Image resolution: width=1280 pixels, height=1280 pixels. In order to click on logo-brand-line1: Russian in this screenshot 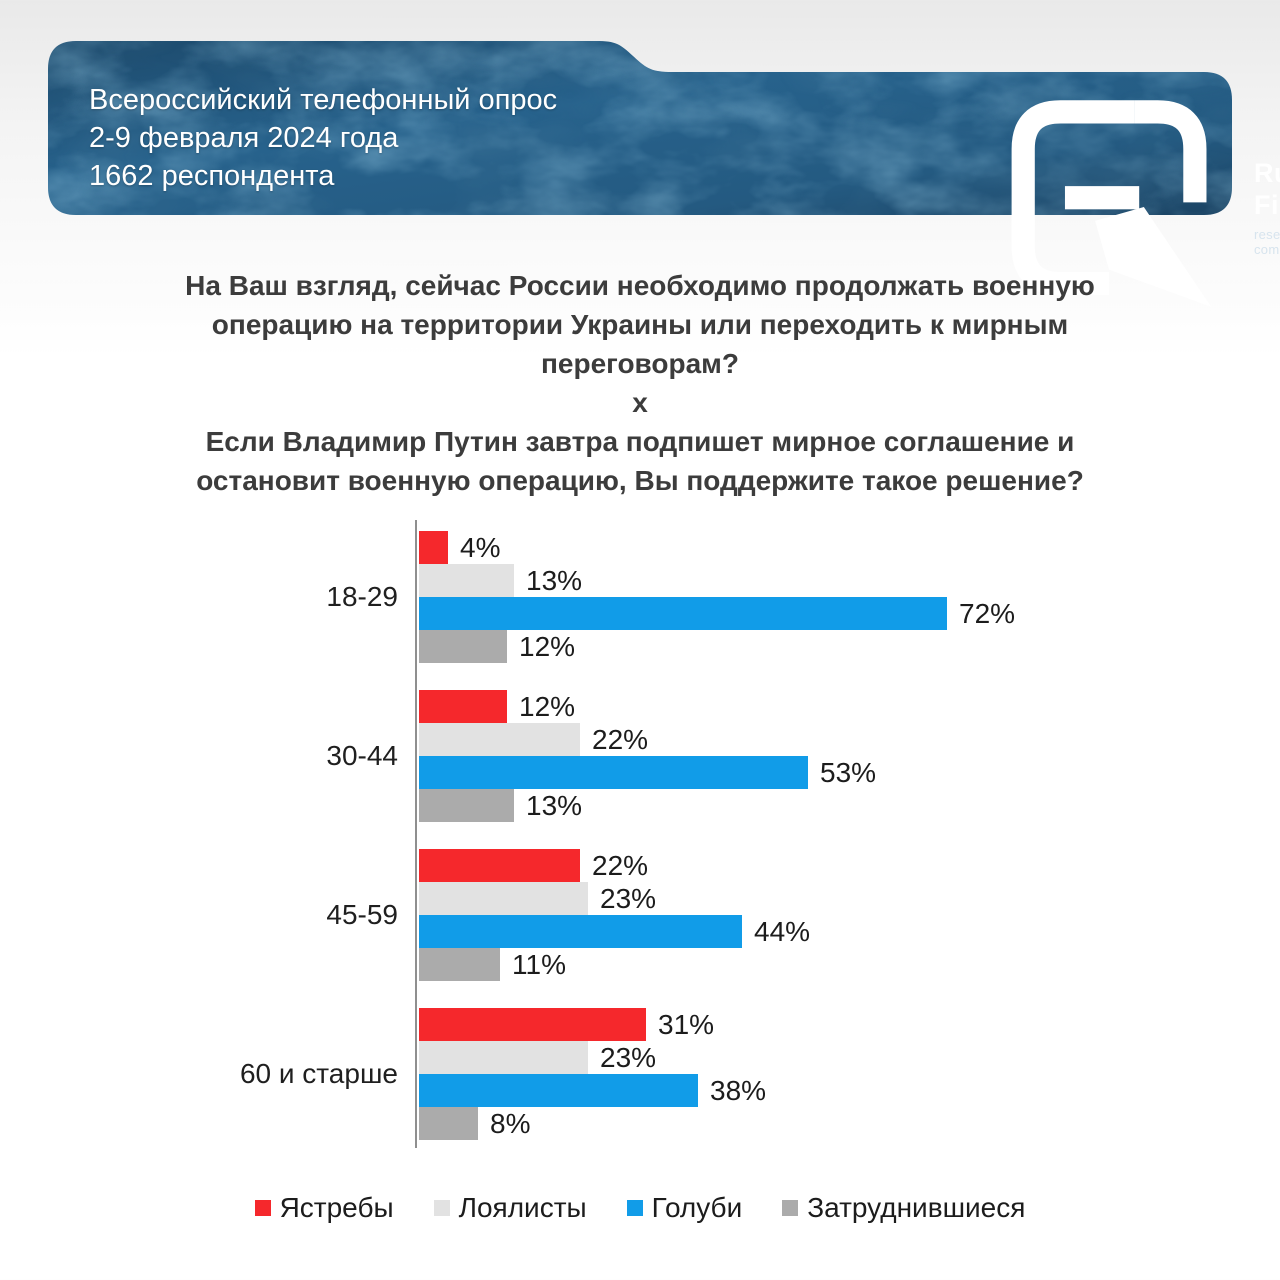, I will do `click(1267, 173)`.